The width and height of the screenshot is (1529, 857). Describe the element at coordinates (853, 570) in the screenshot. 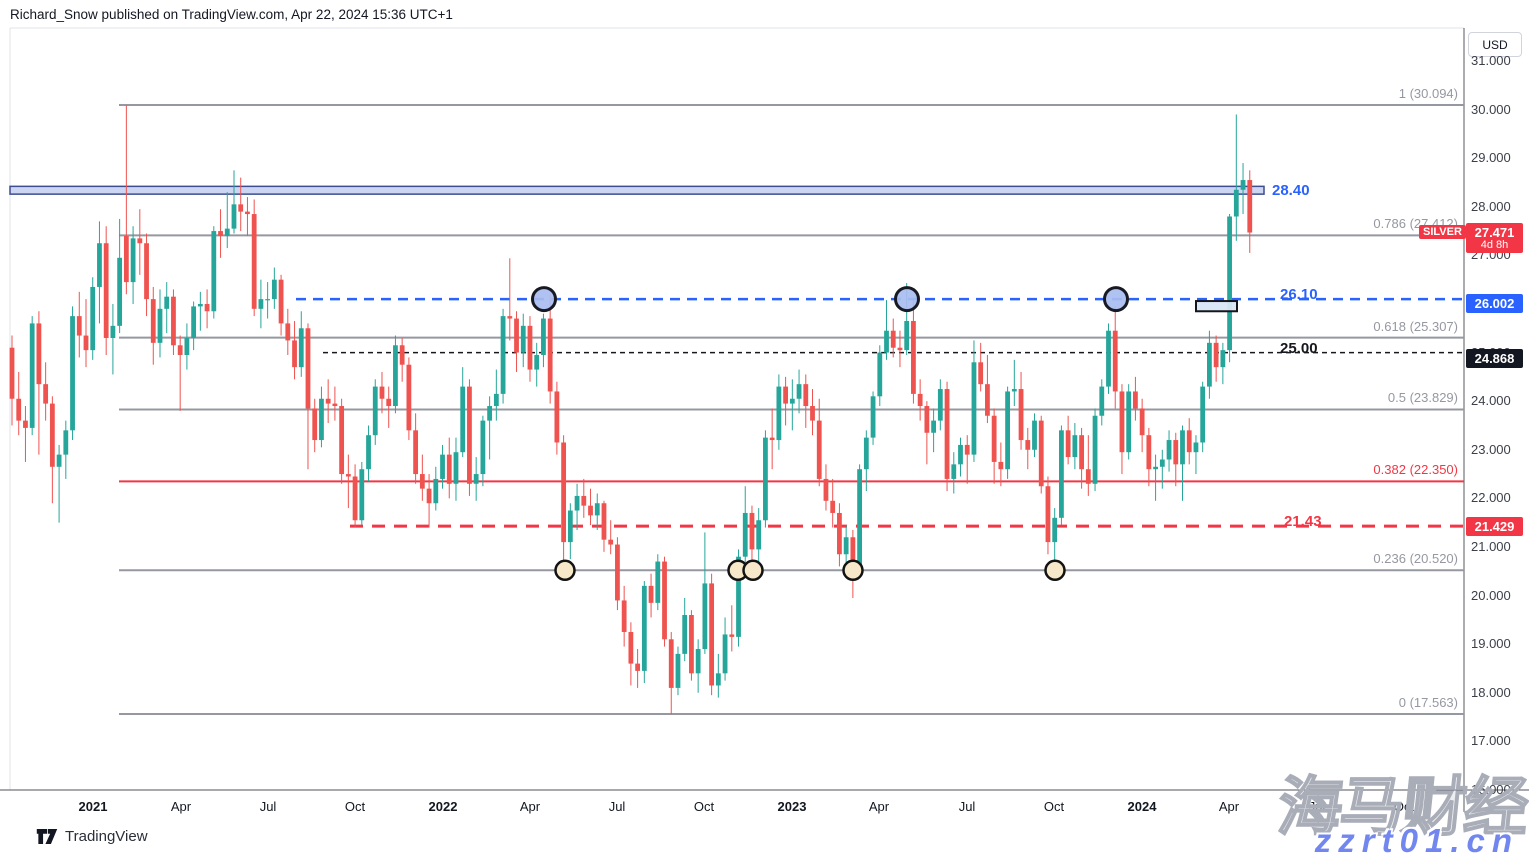

I see `orange-marker-circle` at that location.